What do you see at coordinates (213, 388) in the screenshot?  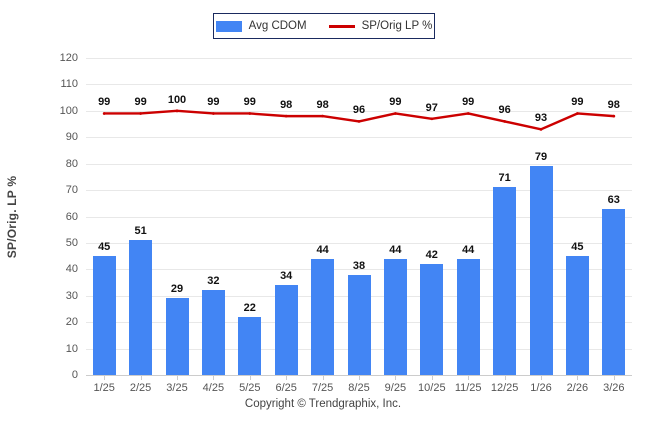 I see `x-axis-tick-label: 4/25` at bounding box center [213, 388].